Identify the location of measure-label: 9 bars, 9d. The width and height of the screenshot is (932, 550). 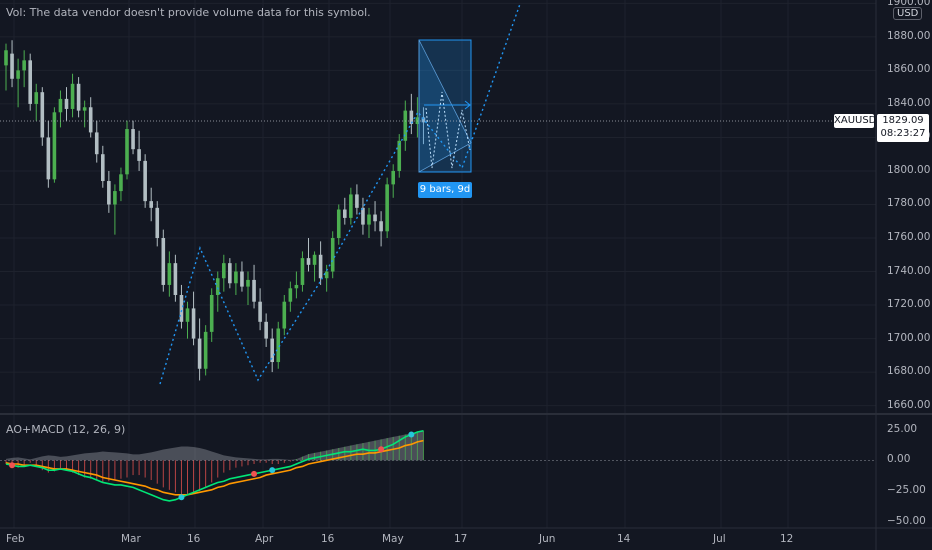
(445, 190).